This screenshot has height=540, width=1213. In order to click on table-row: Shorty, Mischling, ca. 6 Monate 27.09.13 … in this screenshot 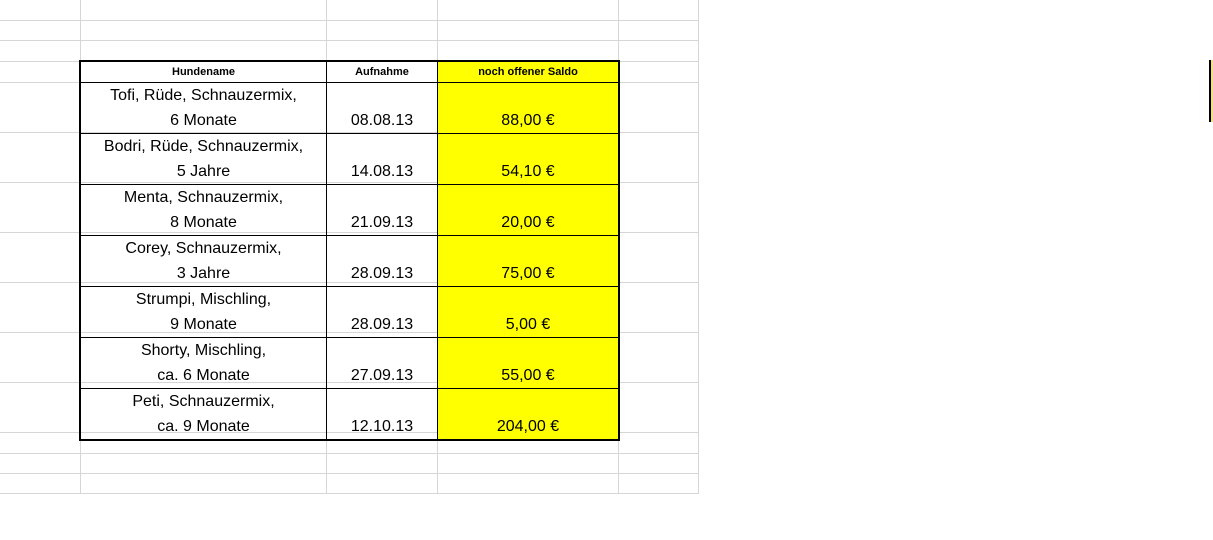, I will do `click(349, 363)`.